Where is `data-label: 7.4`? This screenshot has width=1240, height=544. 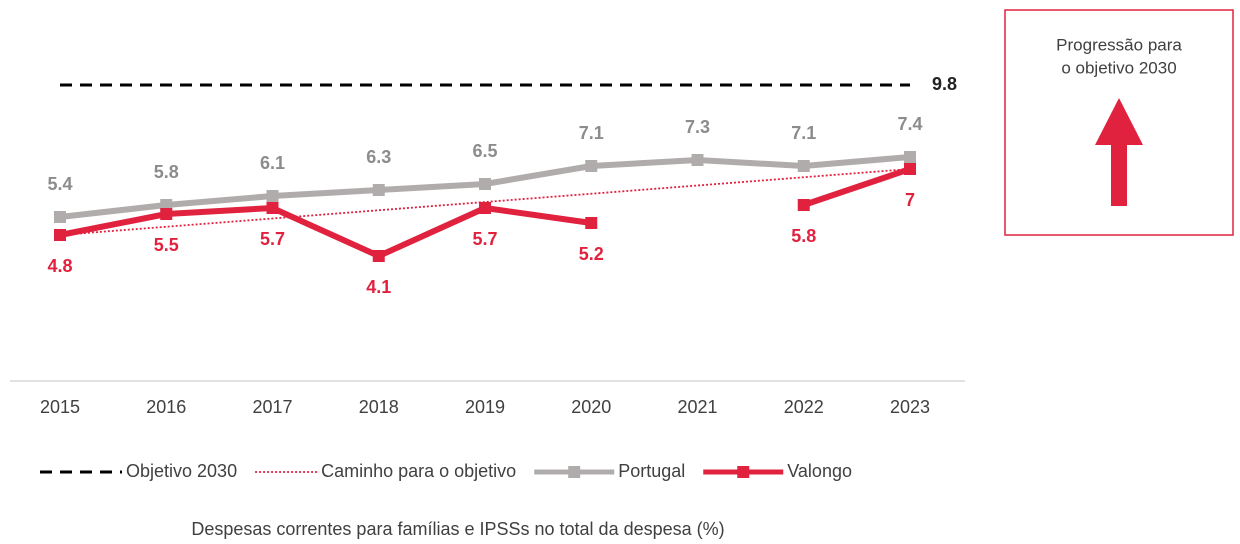
data-label: 7.4 is located at coordinates (909, 124).